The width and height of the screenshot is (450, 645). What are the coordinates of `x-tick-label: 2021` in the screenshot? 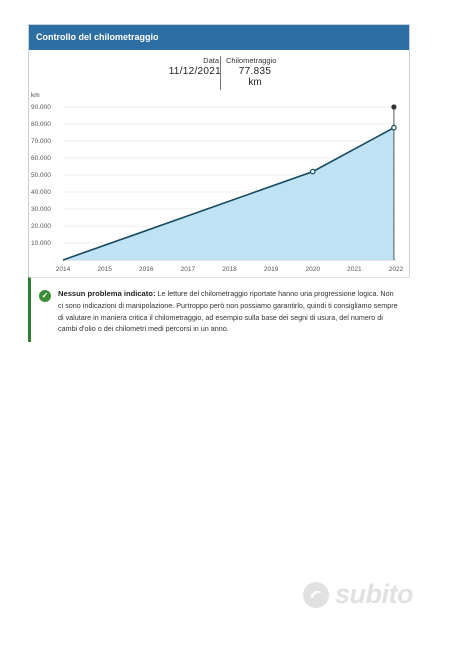 It's located at (354, 269).